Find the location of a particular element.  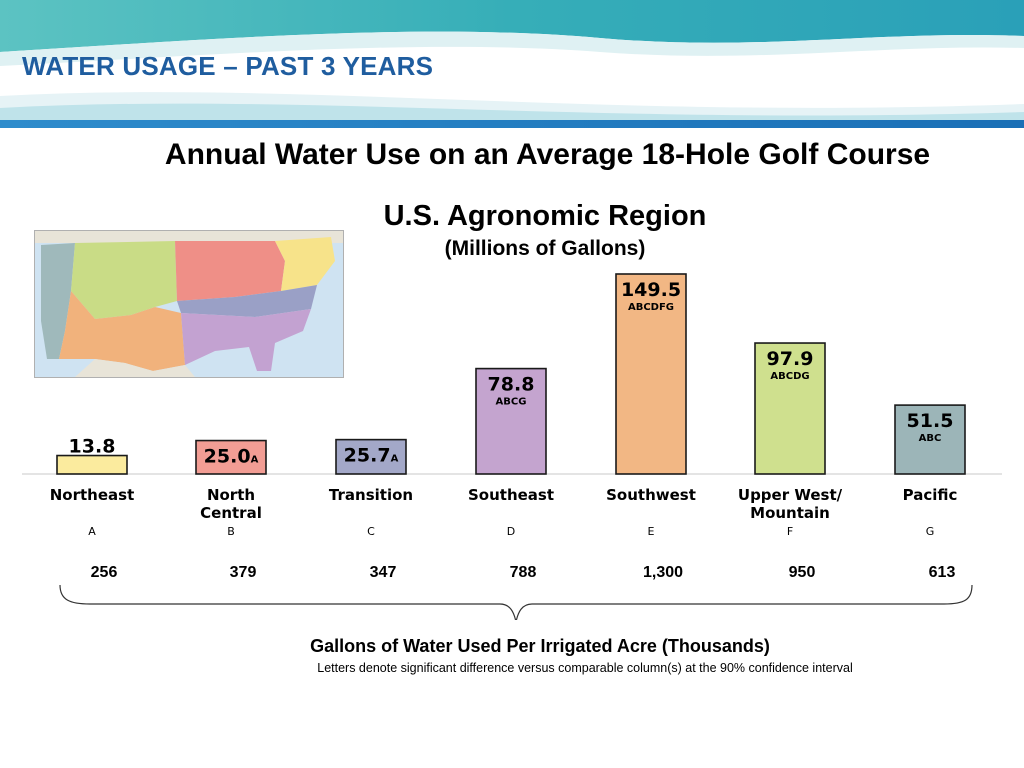

chart-subtitle: U.S. Agronomic Region is located at coordinates (545, 216).